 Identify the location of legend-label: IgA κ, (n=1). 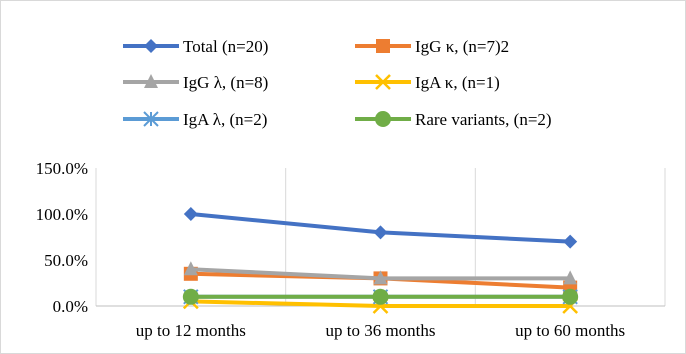
(457, 82).